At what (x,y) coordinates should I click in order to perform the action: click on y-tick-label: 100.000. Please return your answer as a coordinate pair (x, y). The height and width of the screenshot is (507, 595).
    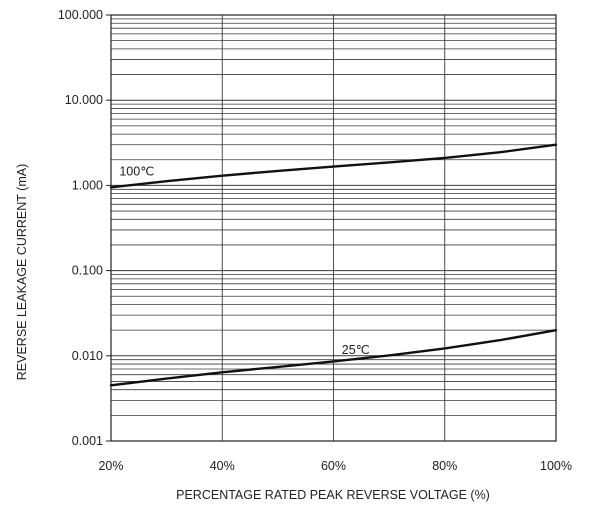
    Looking at the image, I should click on (80, 15).